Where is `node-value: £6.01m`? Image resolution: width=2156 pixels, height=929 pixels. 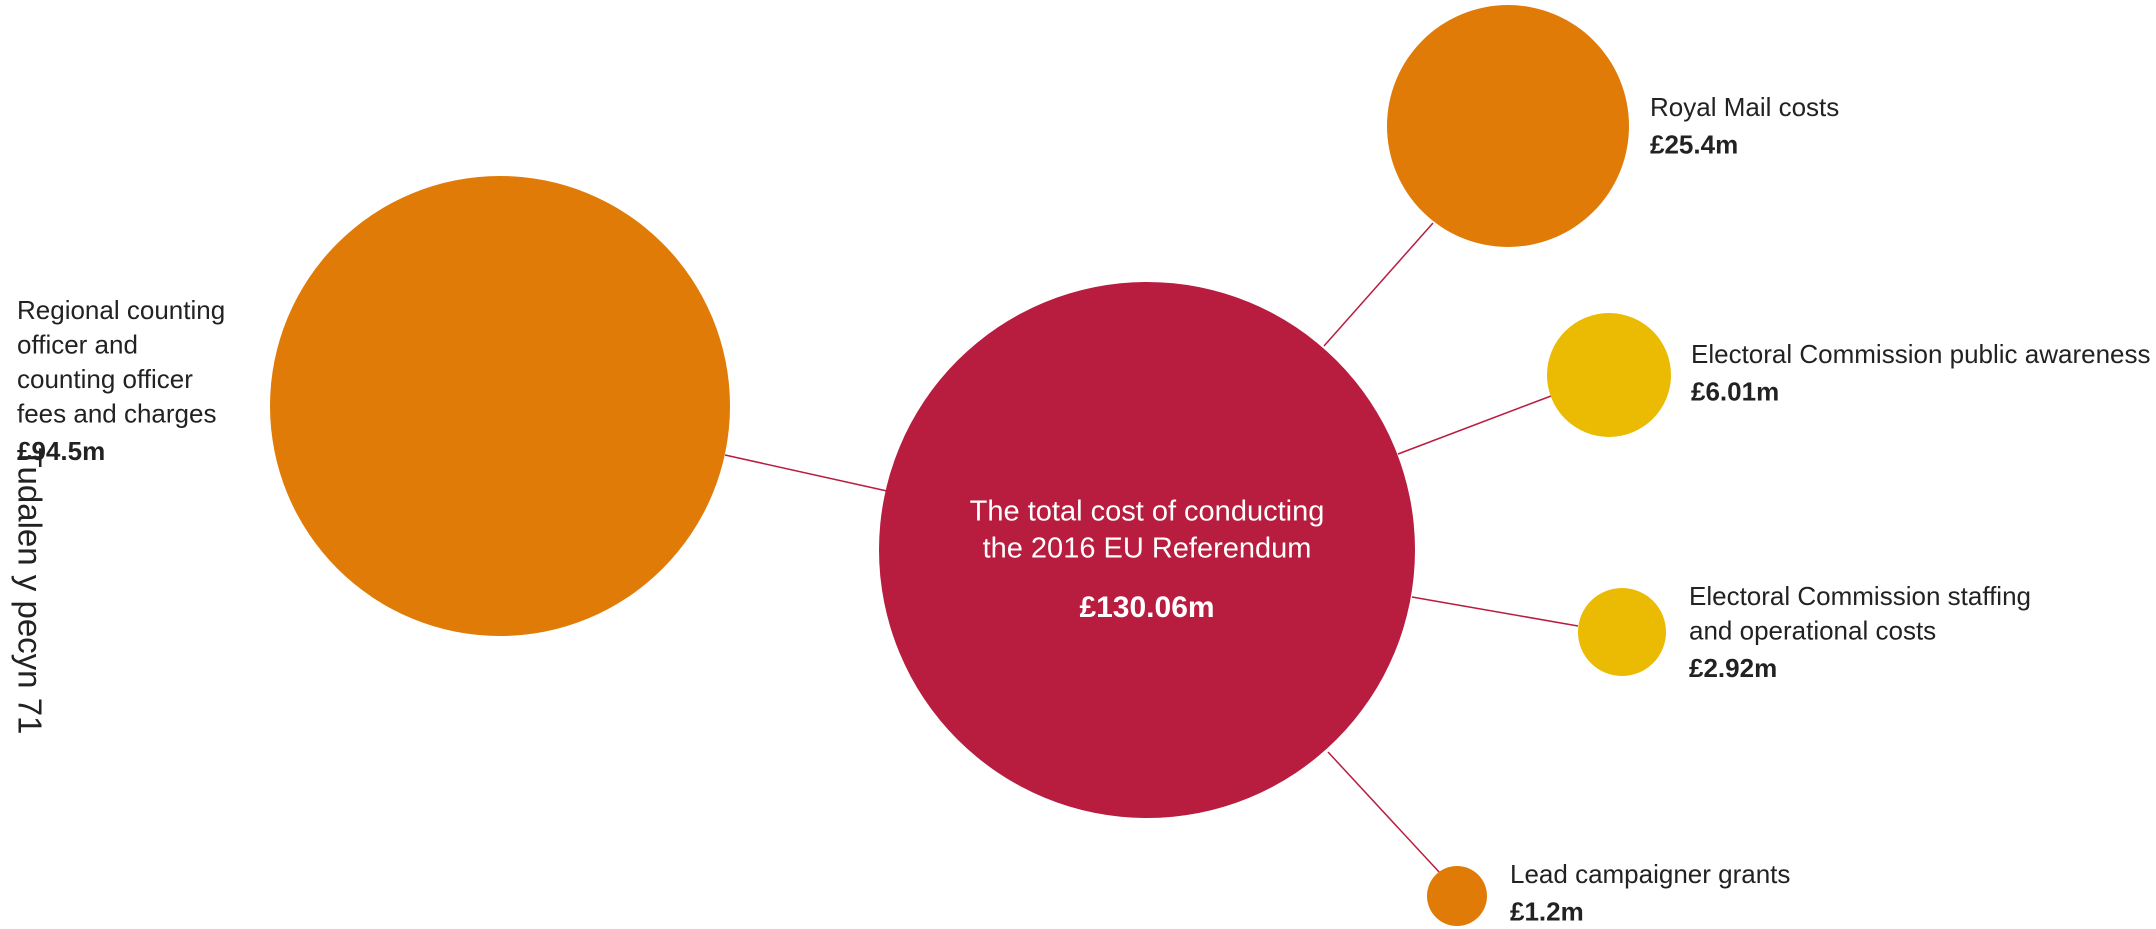 node-value: £6.01m is located at coordinates (1735, 391).